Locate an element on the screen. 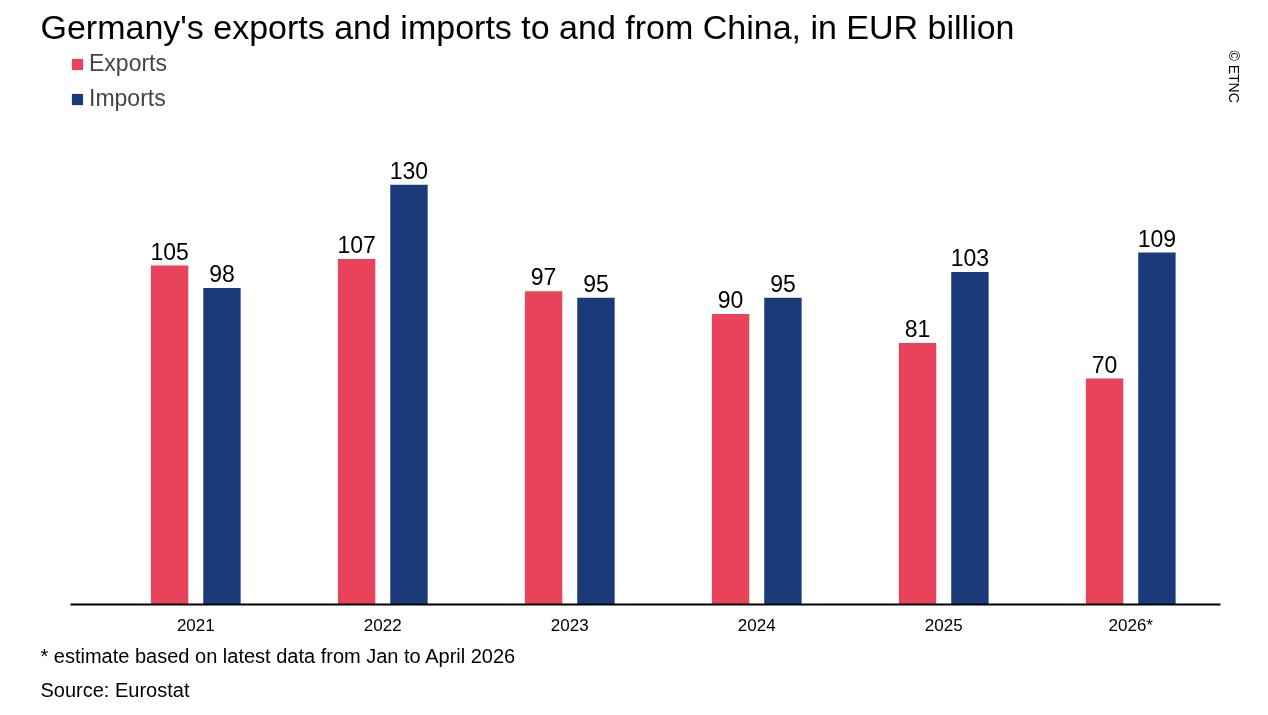 The width and height of the screenshot is (1268, 715). x-tick-label: 2025 is located at coordinates (943, 625).